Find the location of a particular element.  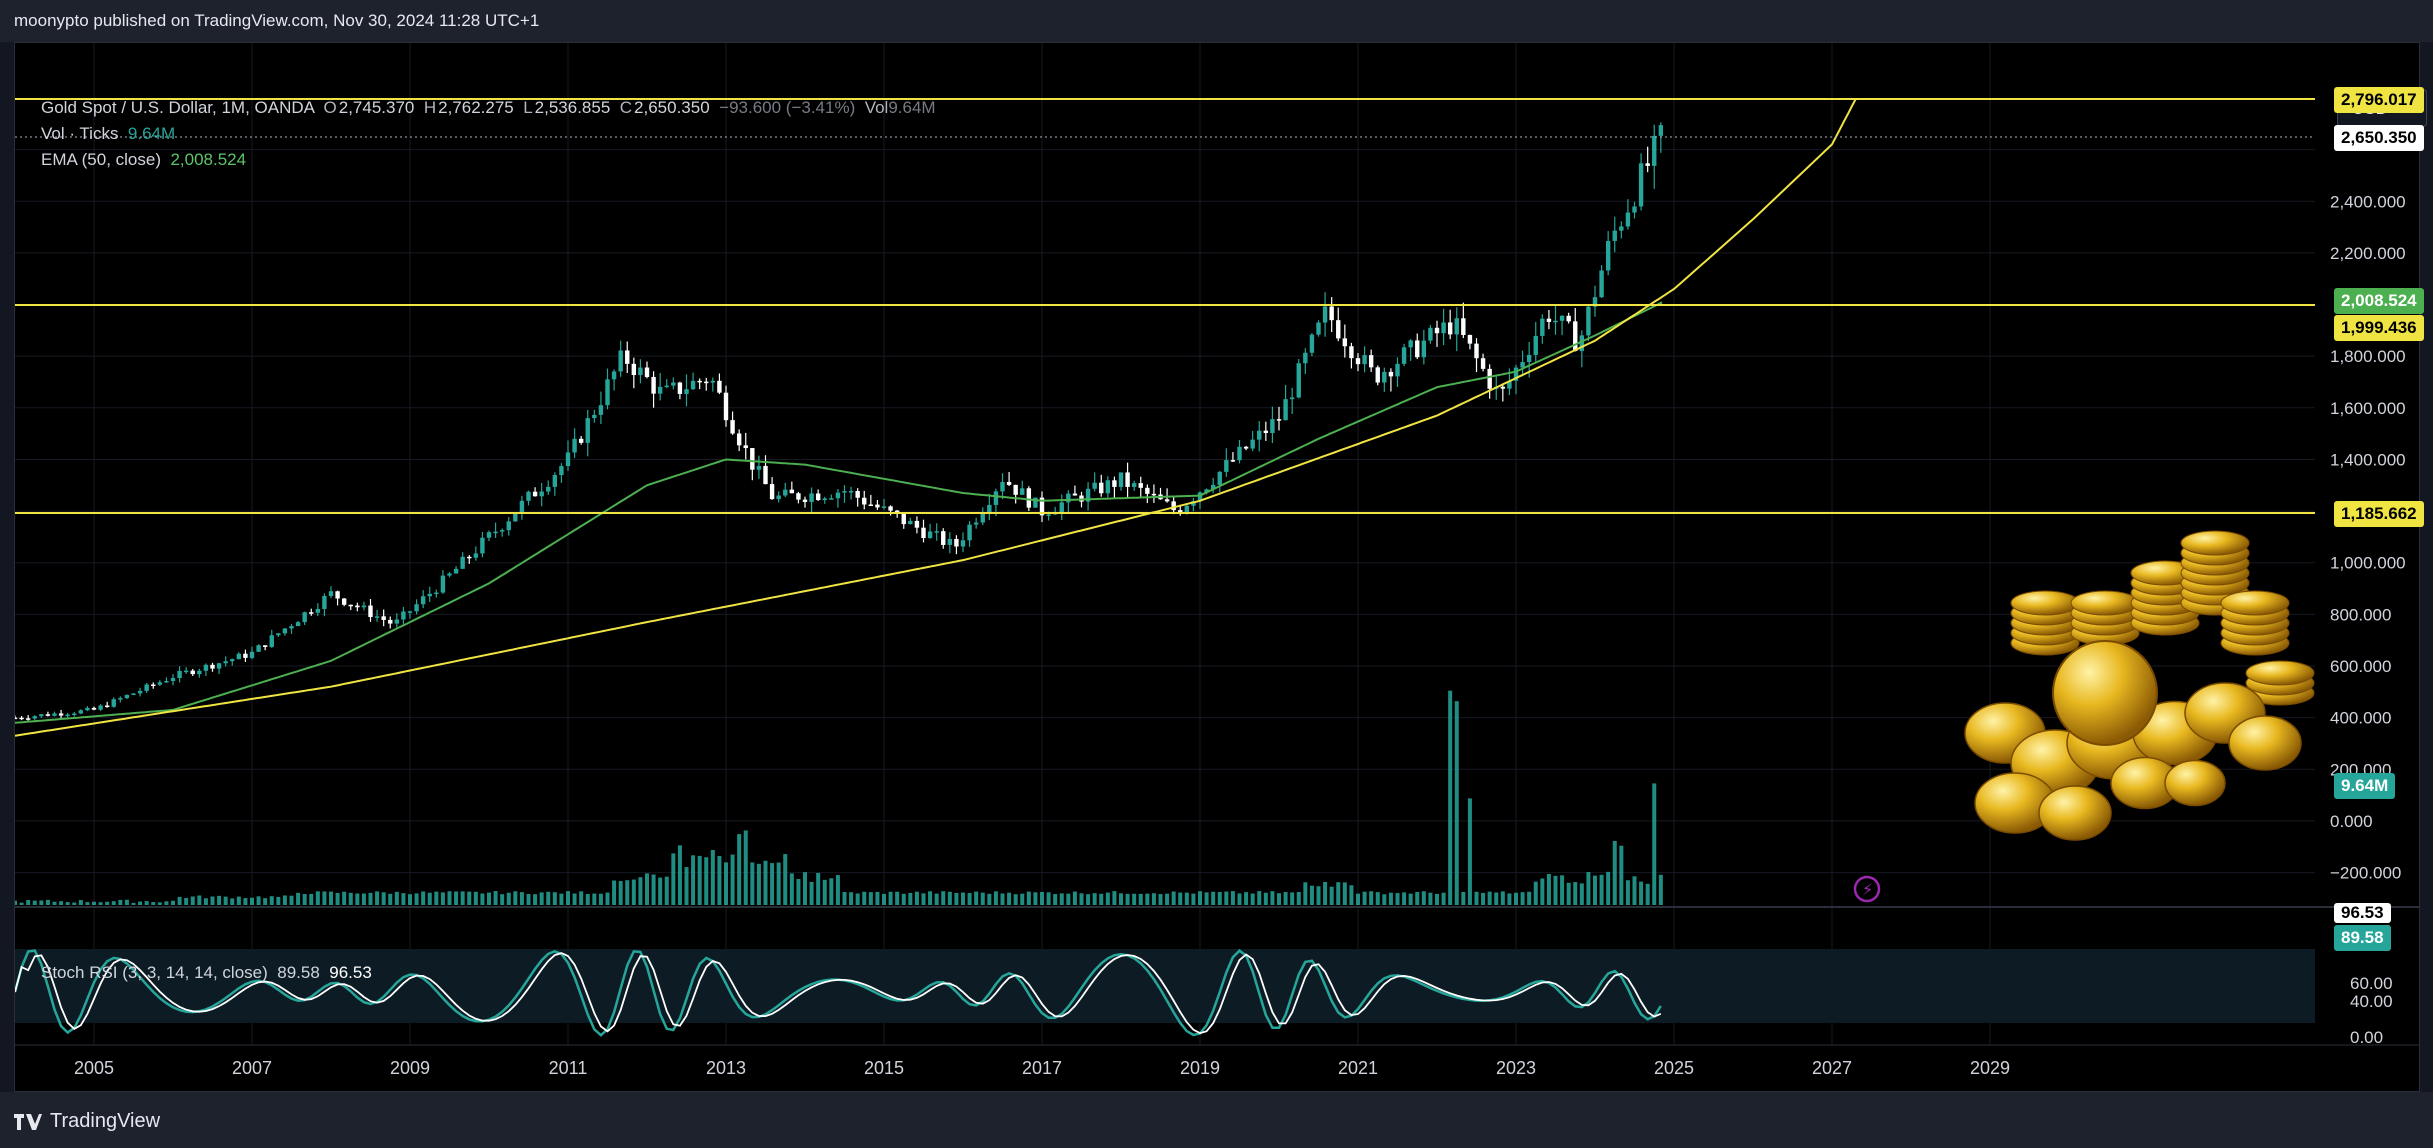

ema-label: EMA (50, close) is located at coordinates (101, 159).